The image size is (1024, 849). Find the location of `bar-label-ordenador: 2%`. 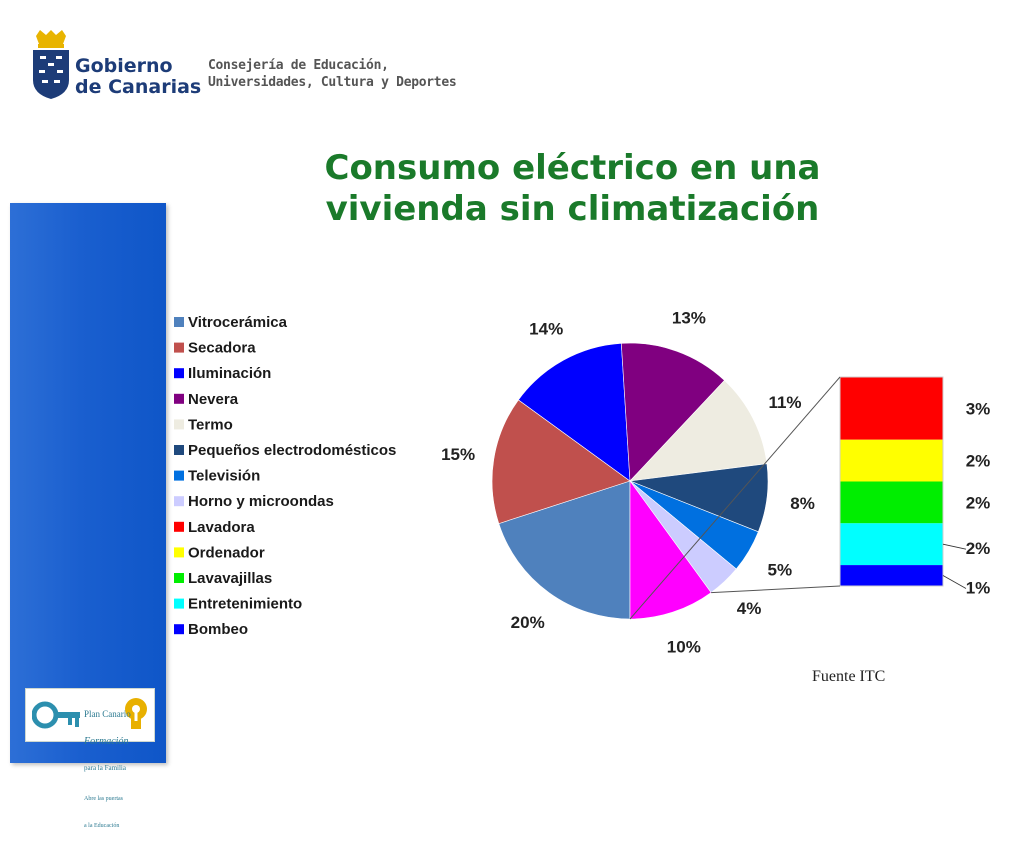

bar-label-ordenador: 2% is located at coordinates (978, 461).